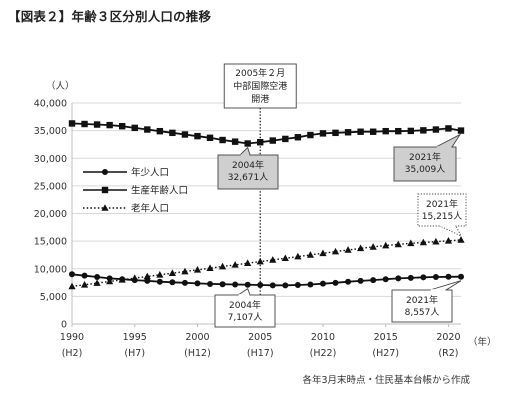  What do you see at coordinates (197, 353) in the screenshot?
I see `x-tick-era: (H12)` at bounding box center [197, 353].